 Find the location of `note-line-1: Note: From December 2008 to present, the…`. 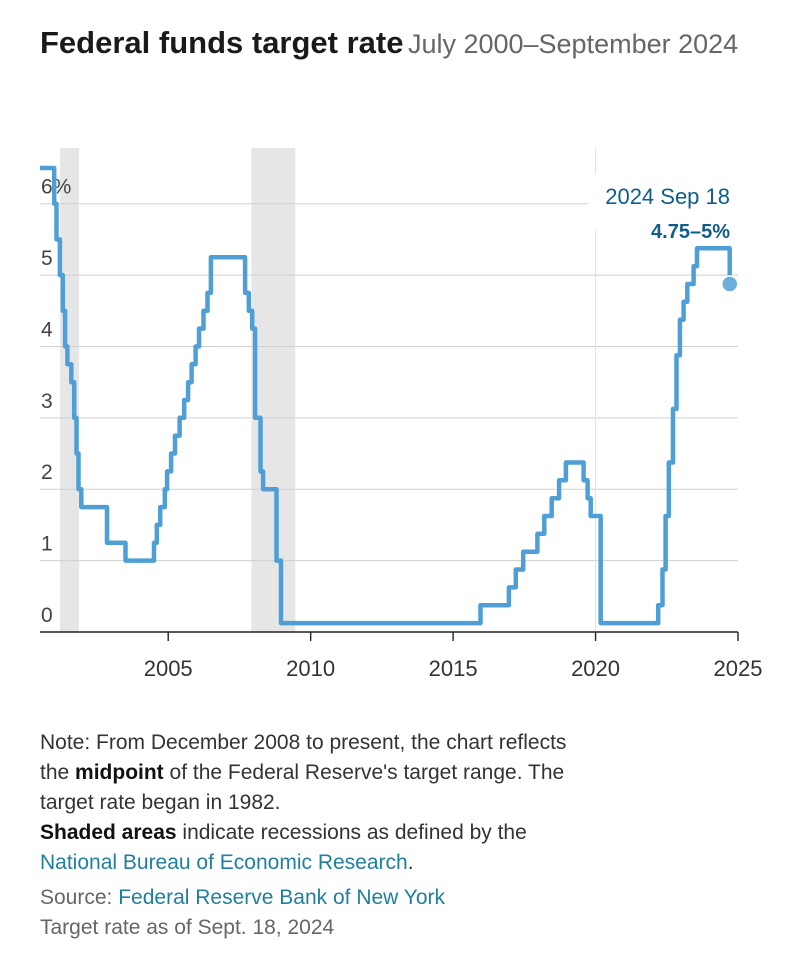

note-line-1: Note: From December 2008 to present, the… is located at coordinates (303, 742).